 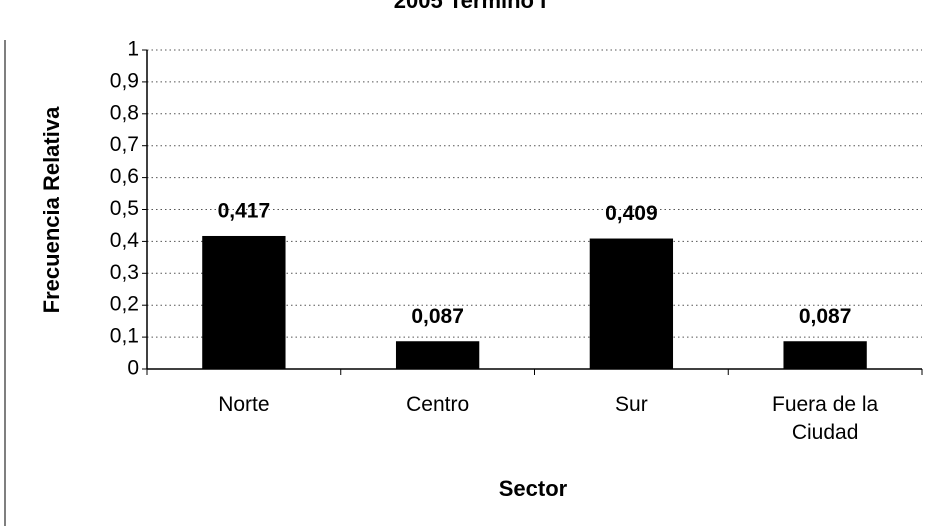 I want to click on y-tick-label: 0,7, so click(x=124, y=144).